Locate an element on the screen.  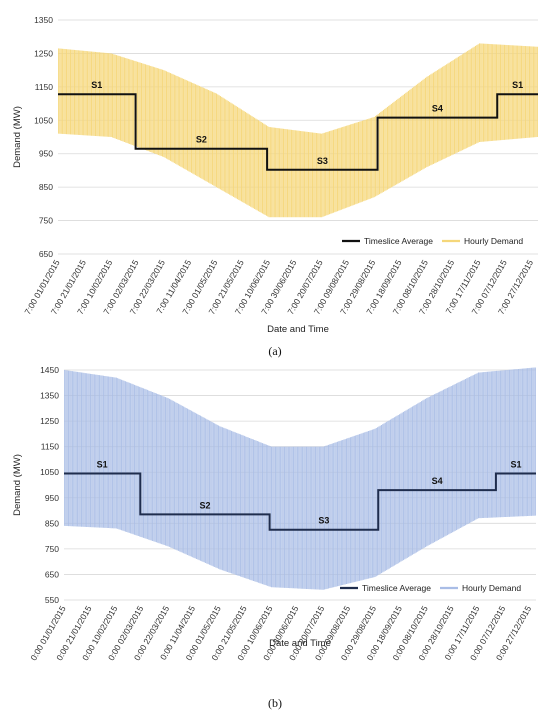
y-tick-label: 1450 is located at coordinates (49, 370).